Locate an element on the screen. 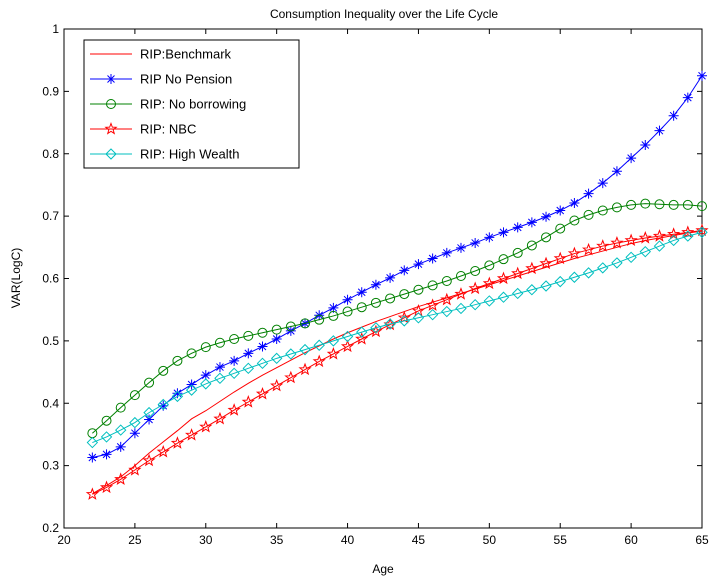  x-tick-label: 25 is located at coordinates (135, 540).